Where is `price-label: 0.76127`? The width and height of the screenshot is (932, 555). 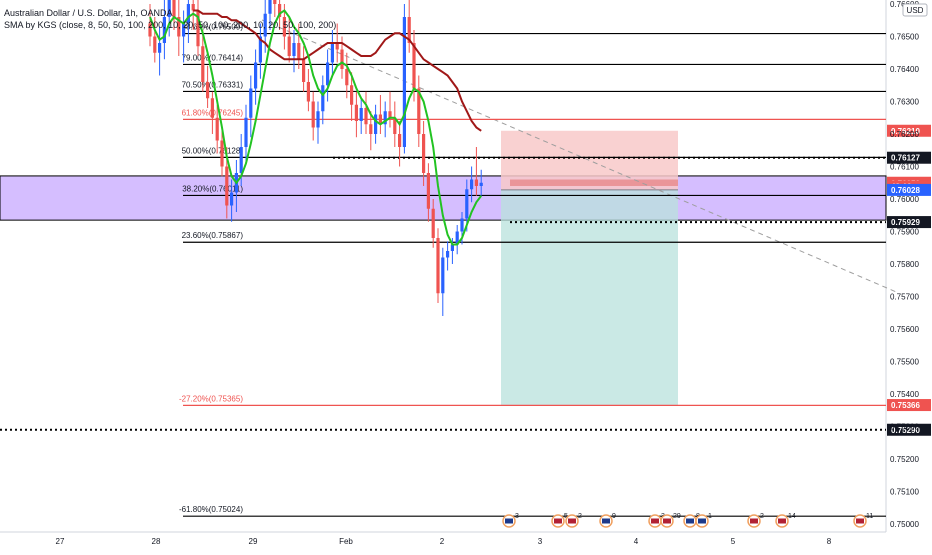
price-label: 0.76127 is located at coordinates (905, 158).